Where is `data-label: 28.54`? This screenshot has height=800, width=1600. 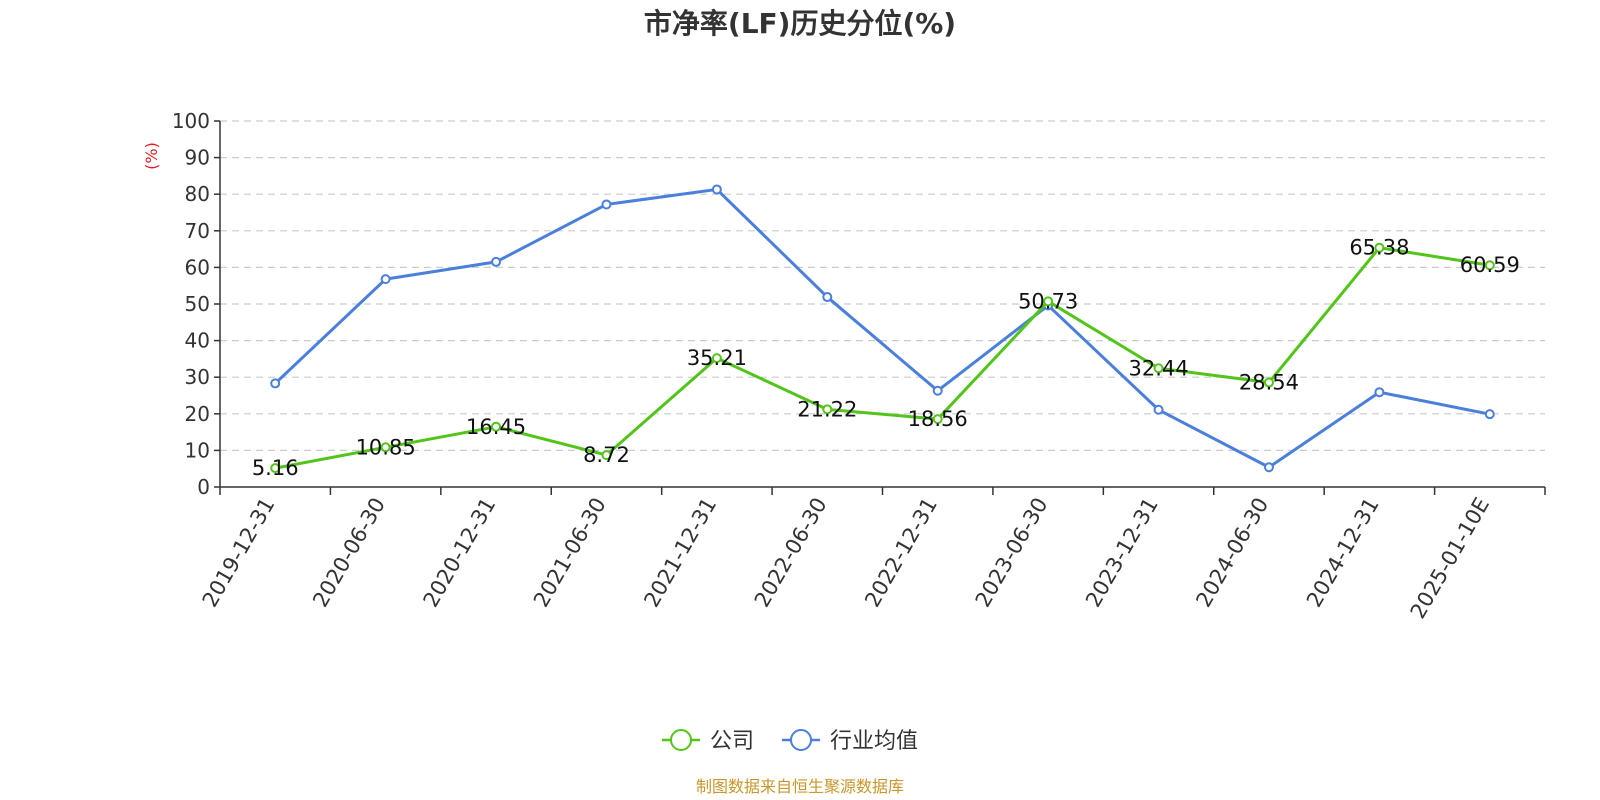 data-label: 28.54 is located at coordinates (1269, 383).